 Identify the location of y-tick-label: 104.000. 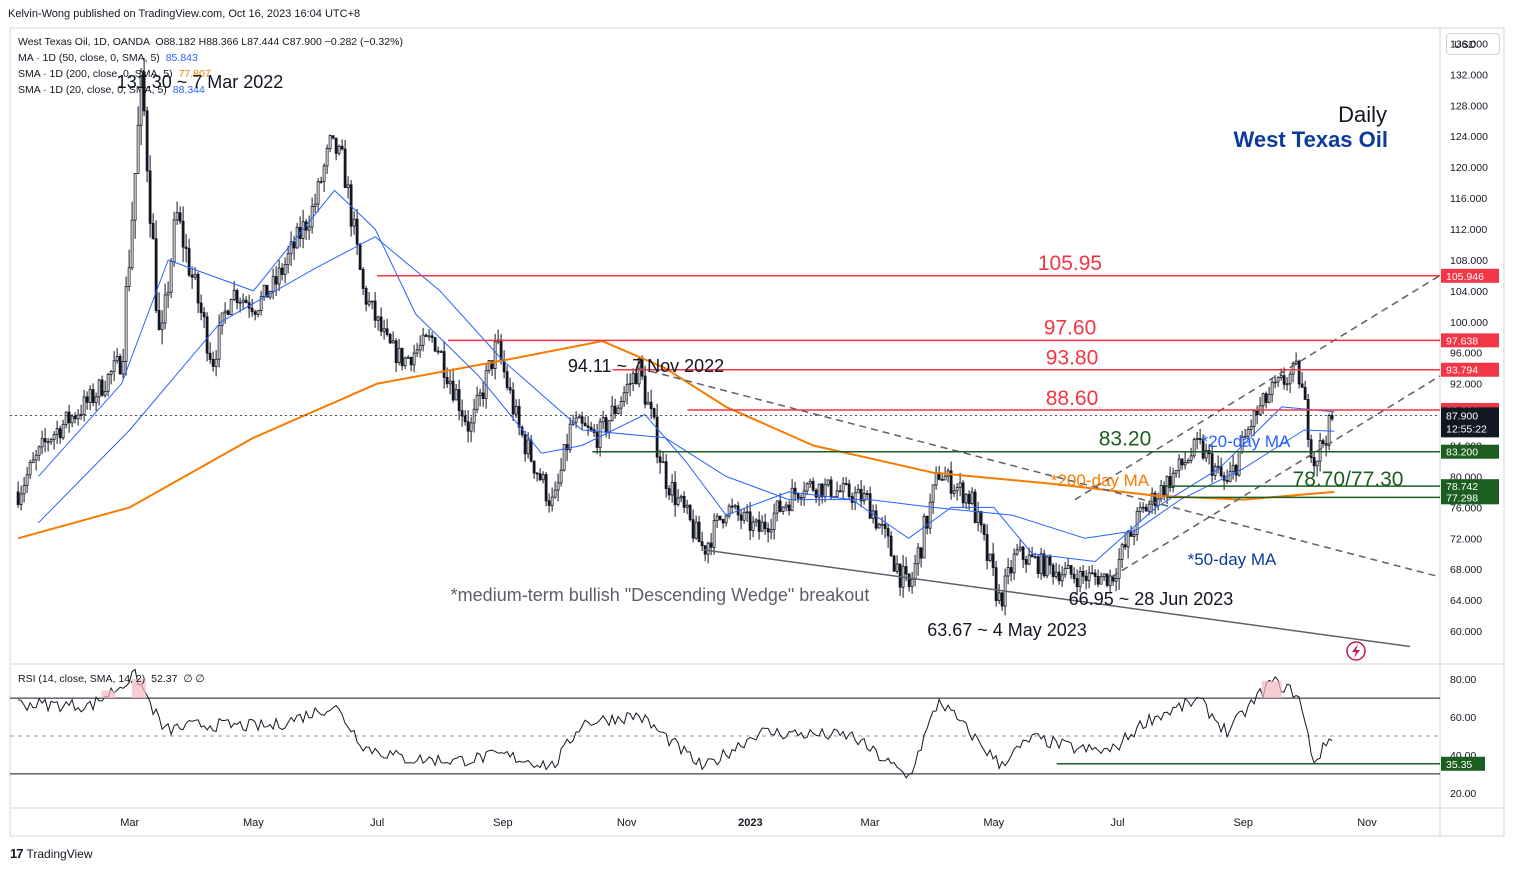
(1469, 292).